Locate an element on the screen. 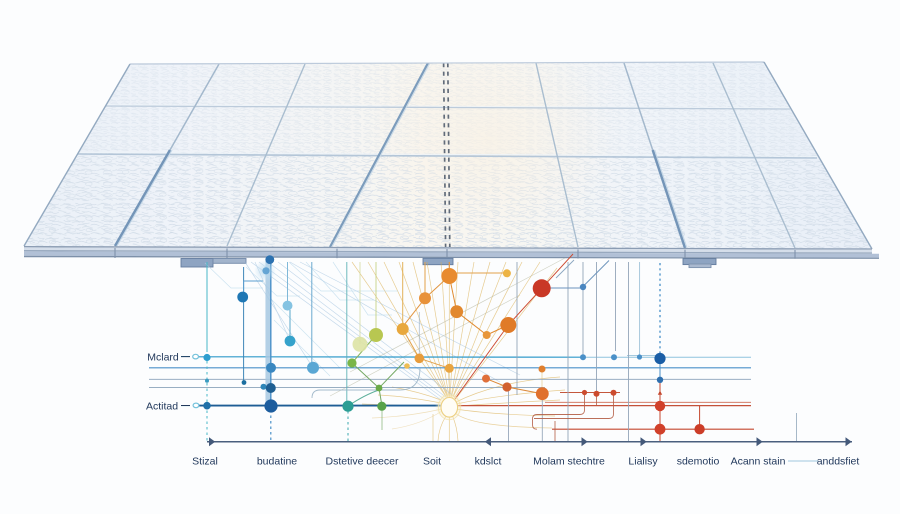 This screenshot has width=900, height=514. svg-text: budatine is located at coordinates (277, 462).